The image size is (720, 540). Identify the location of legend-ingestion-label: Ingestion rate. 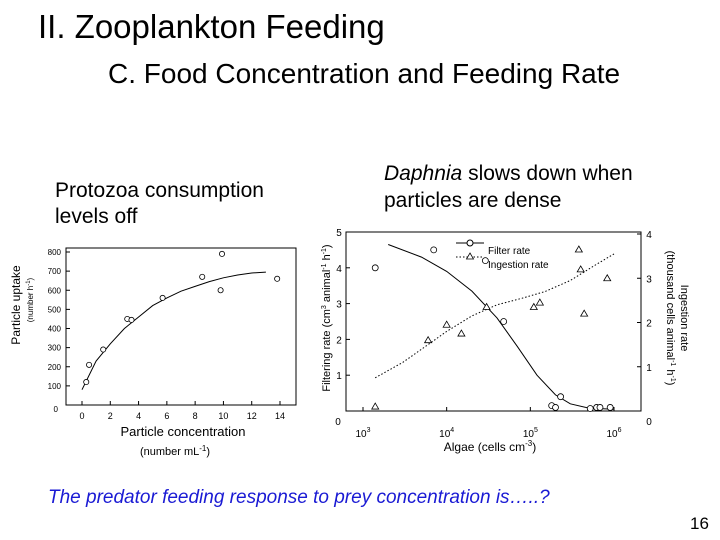
(518, 265).